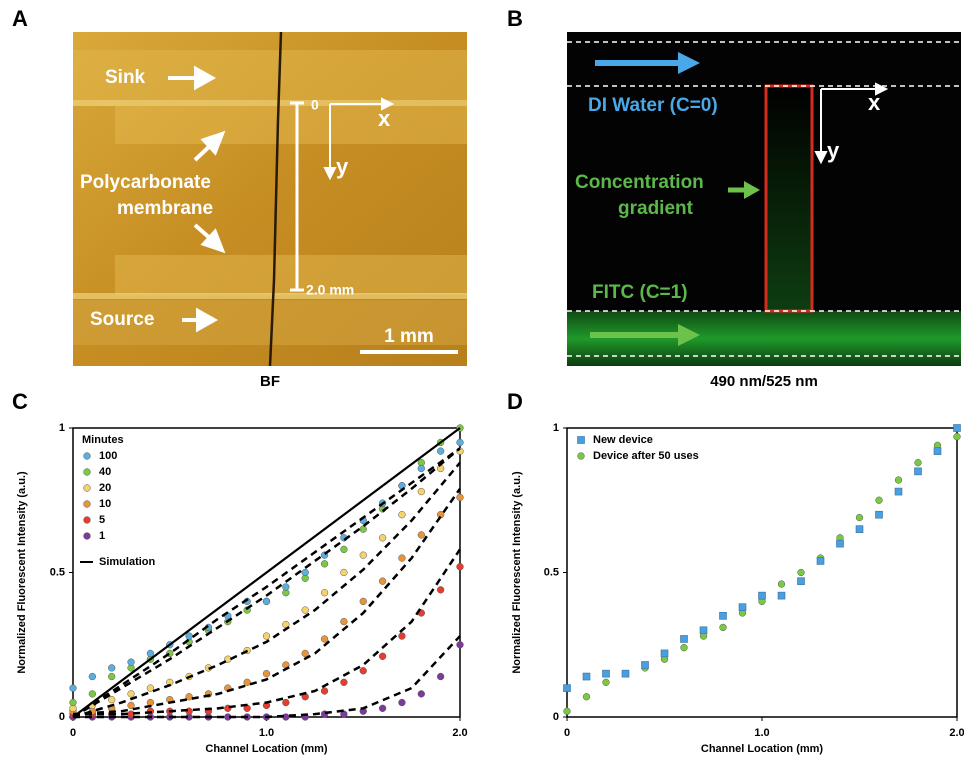 The image size is (964, 766). Describe the element at coordinates (315, 105) in the screenshot. I see `annotation: 0` at that location.